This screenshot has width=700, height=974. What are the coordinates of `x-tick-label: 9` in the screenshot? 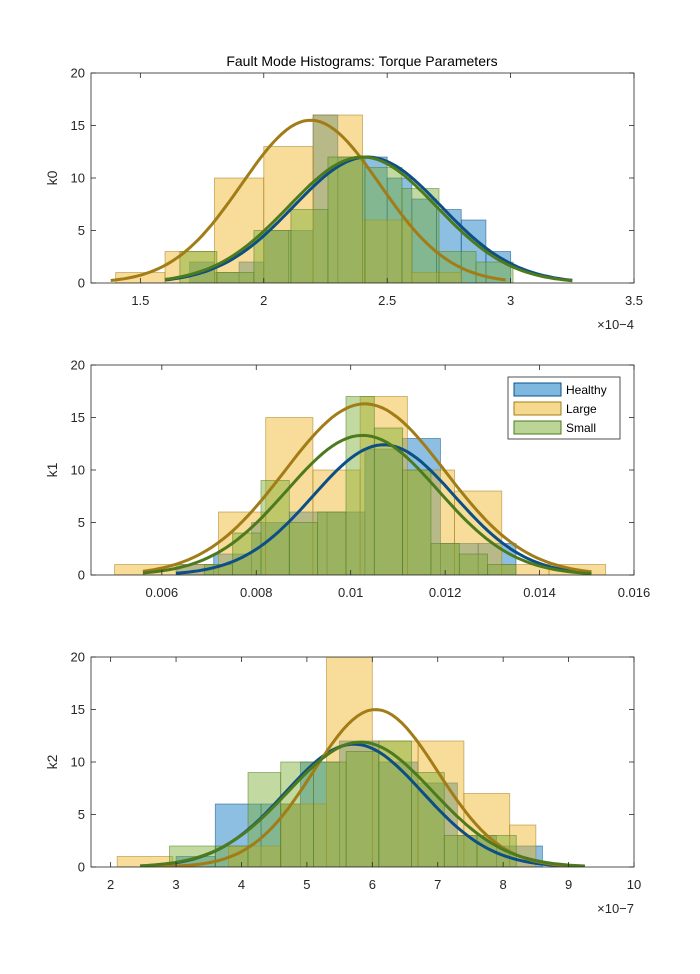 It's located at (568, 884).